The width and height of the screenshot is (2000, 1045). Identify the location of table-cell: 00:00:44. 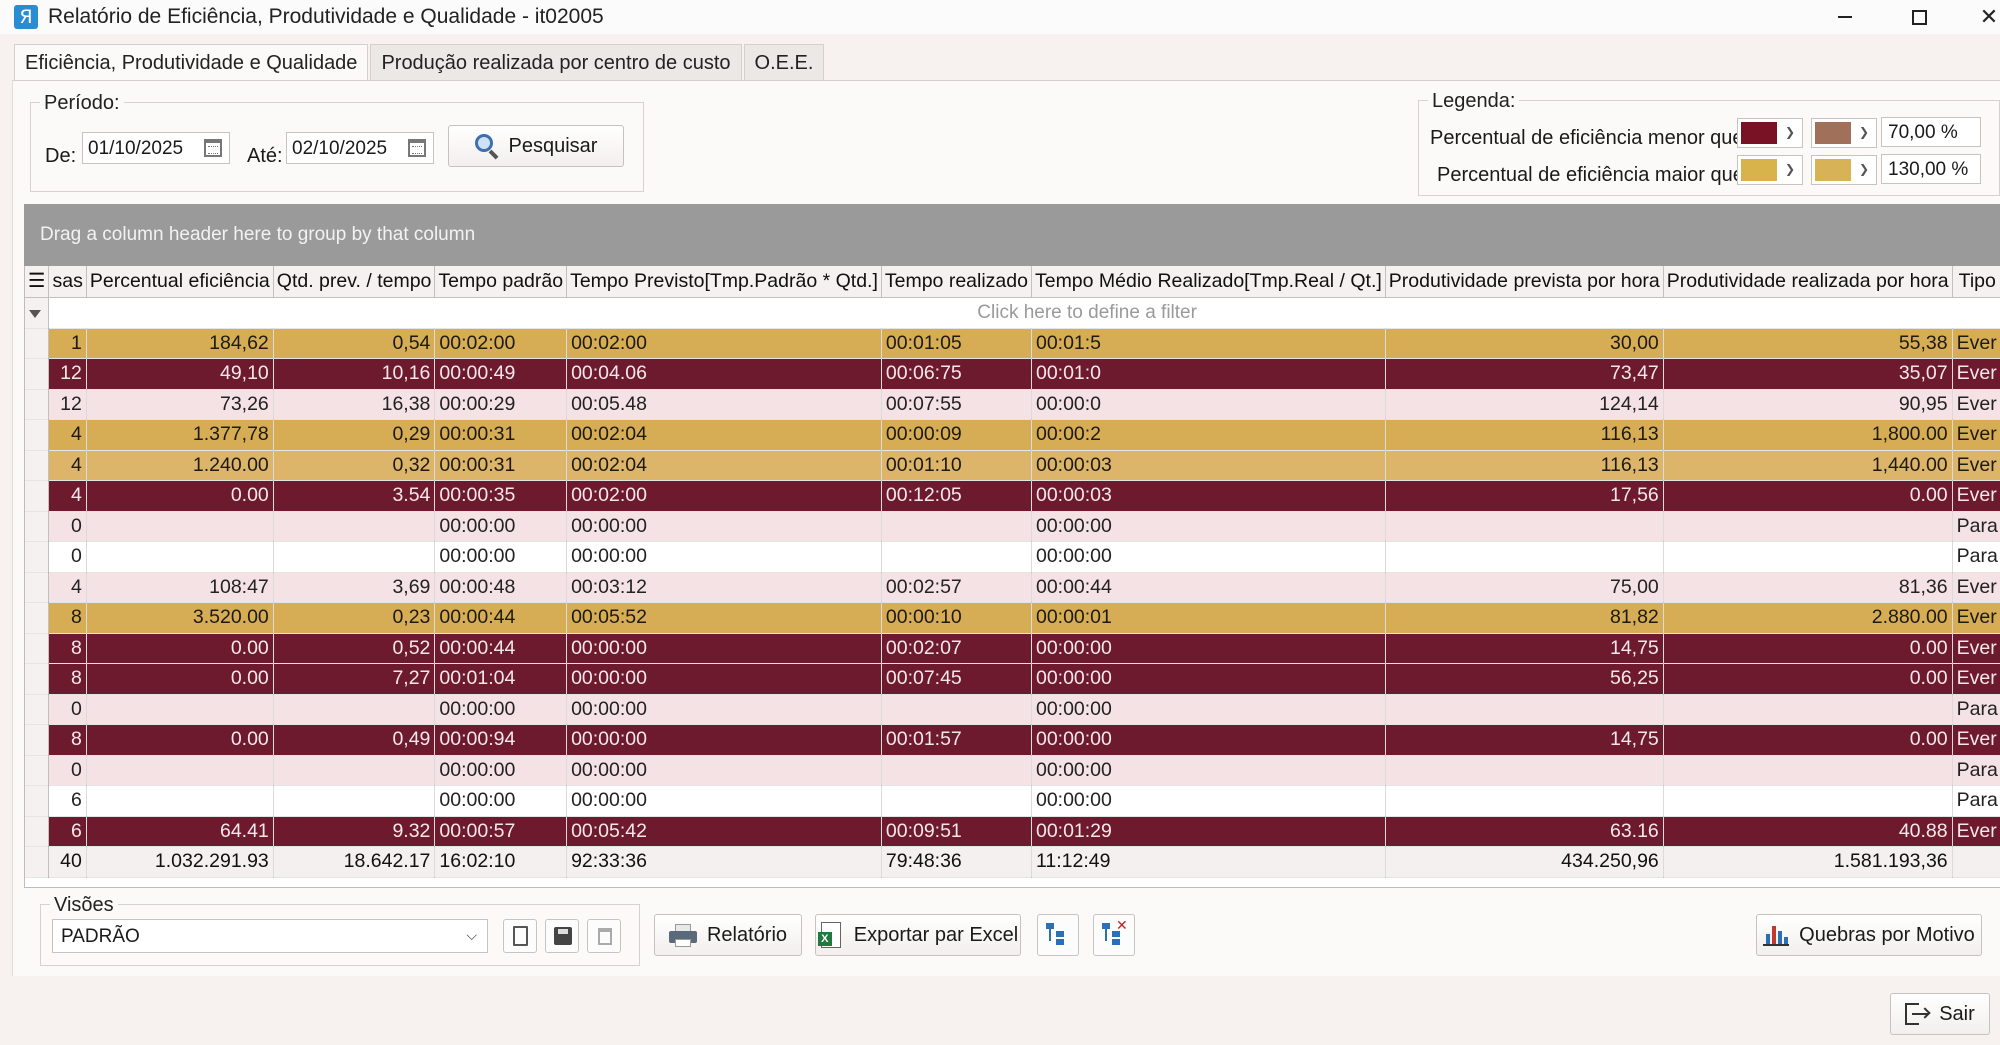
(501, 648).